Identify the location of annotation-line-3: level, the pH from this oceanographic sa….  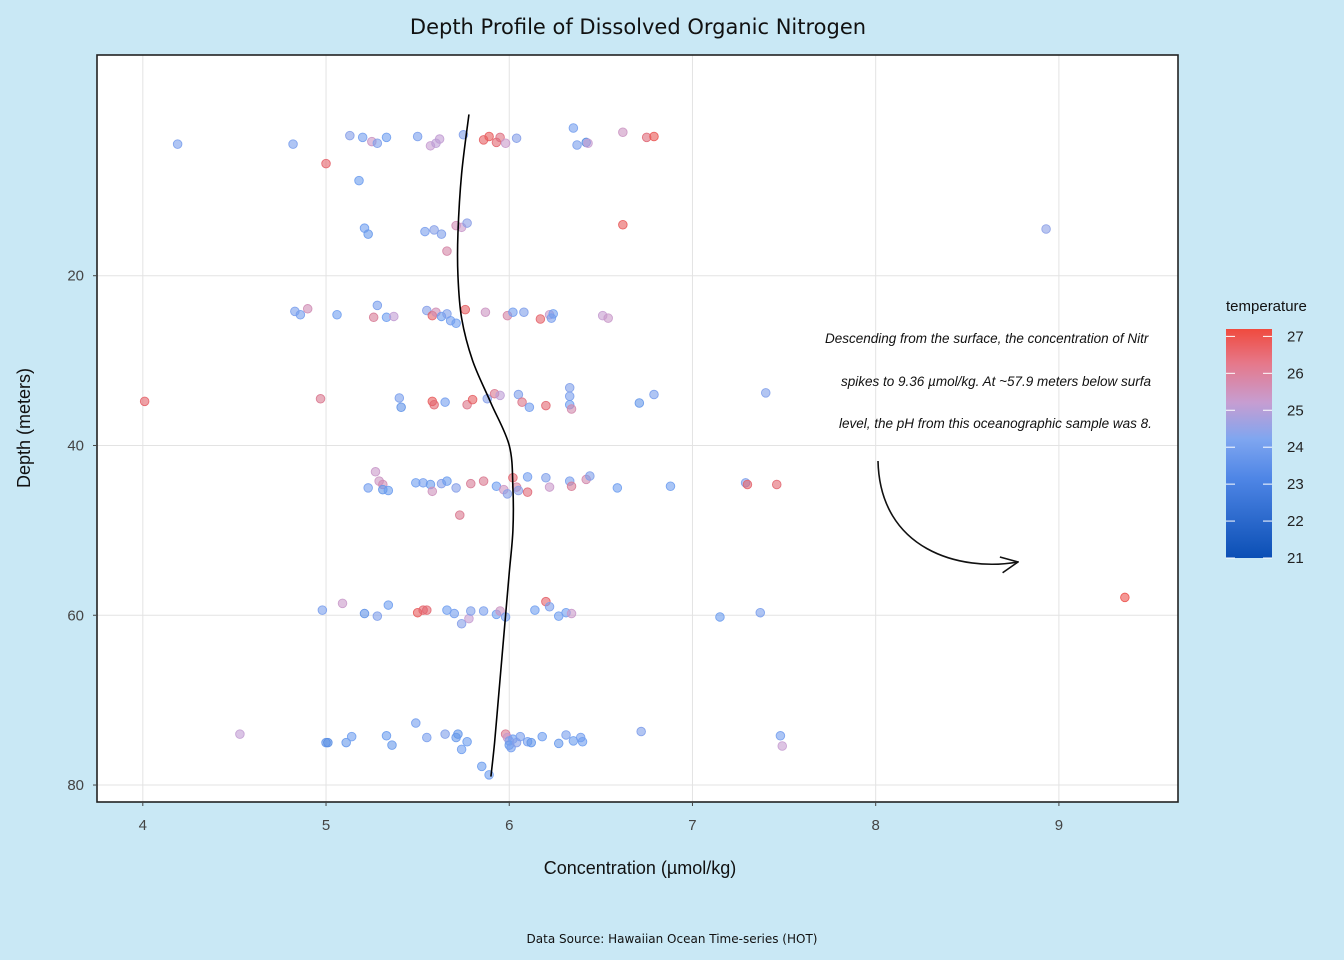
(995, 423).